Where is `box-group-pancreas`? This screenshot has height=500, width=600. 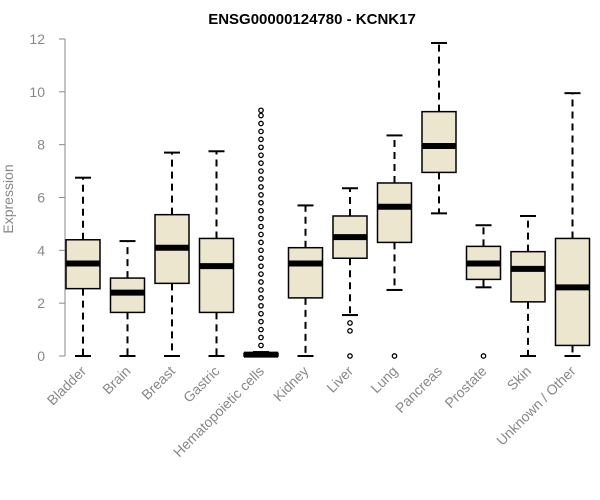 box-group-pancreas is located at coordinates (439, 128).